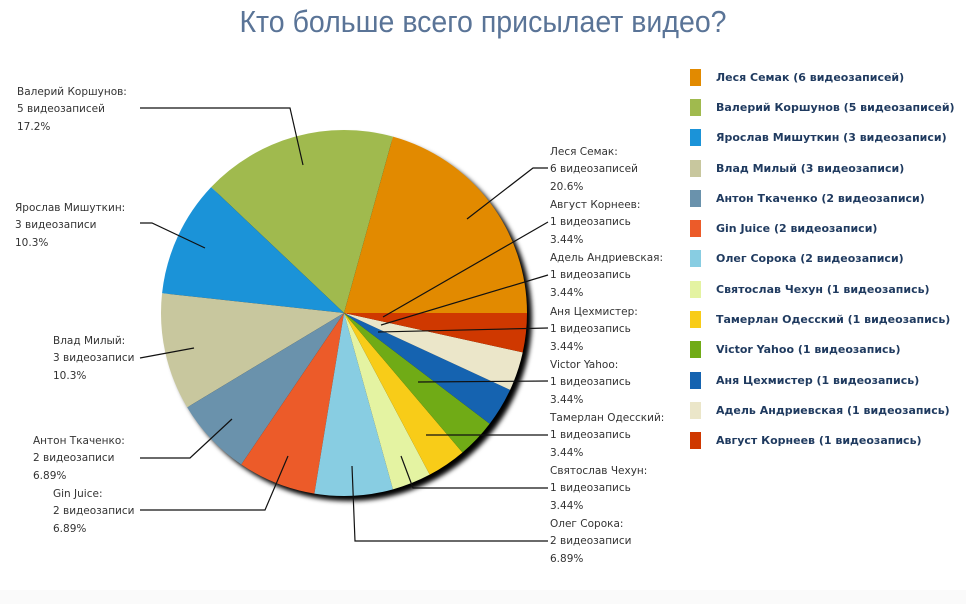  I want to click on label-yaroslav: Ярослав Мишуткин: 3 видеозаписи 10.3%, so click(70, 226).